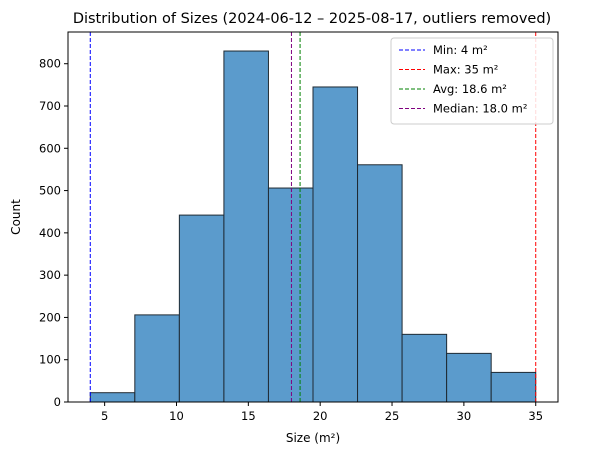  Describe the element at coordinates (460, 50) in the screenshot. I see `legend-label: Min: 4 m²` at that location.